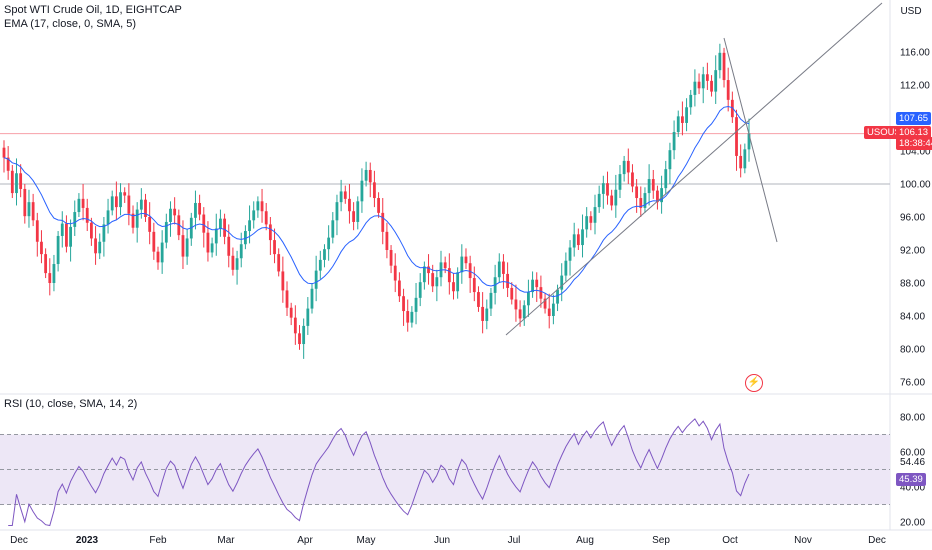 The image size is (932, 550). I want to click on symbol-legend: Spot WTI Crude Oil, 1D, EIGHTCAP, so click(94, 10).